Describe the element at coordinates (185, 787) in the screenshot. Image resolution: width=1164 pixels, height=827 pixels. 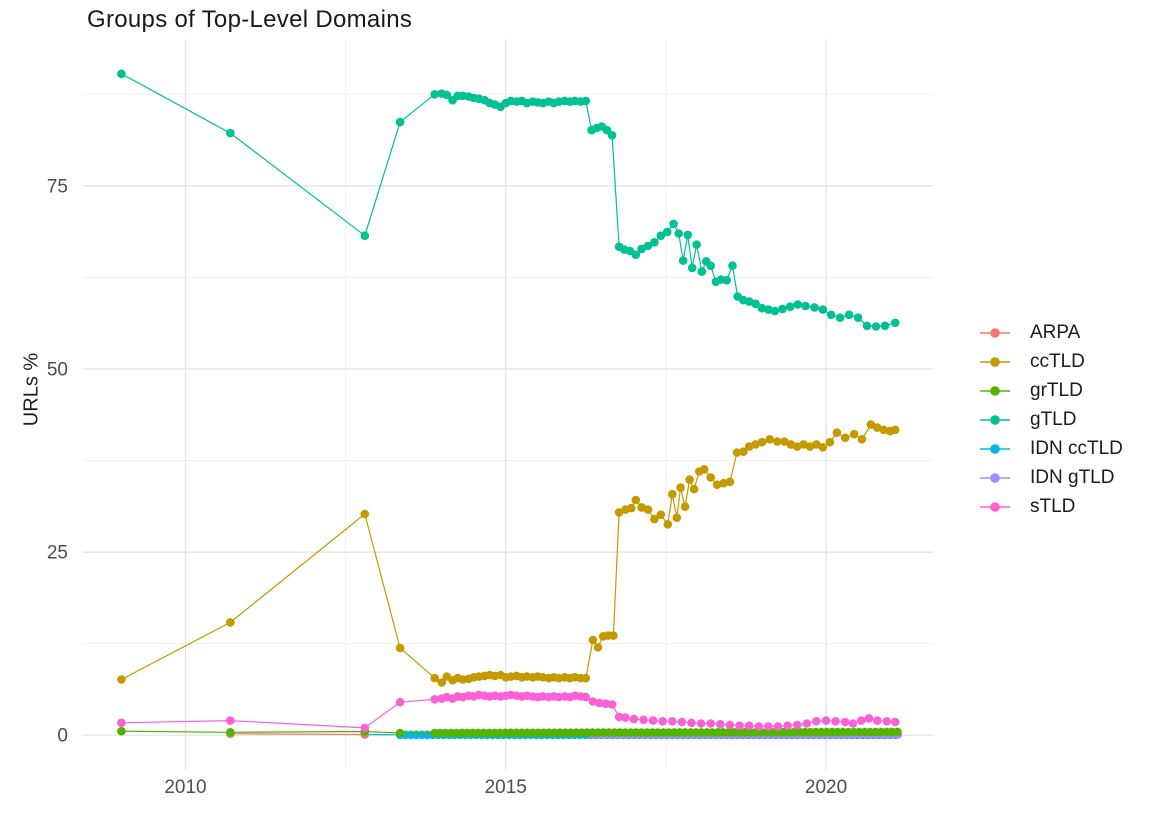
I see `x-tick-label: 2010` at that location.